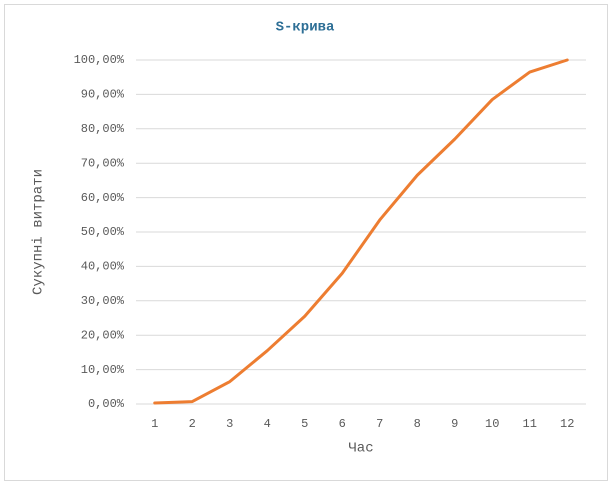  What do you see at coordinates (454, 424) in the screenshot?
I see `x-tick-label: 9` at bounding box center [454, 424].